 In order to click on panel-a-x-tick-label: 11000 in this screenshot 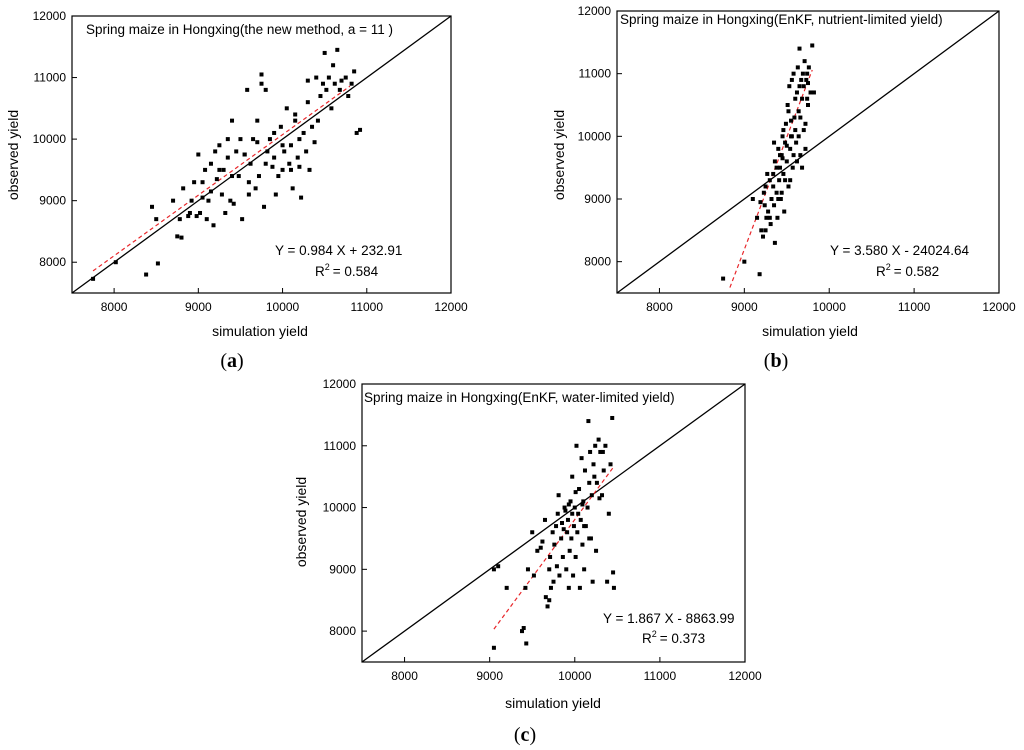, I will do `click(367, 307)`.